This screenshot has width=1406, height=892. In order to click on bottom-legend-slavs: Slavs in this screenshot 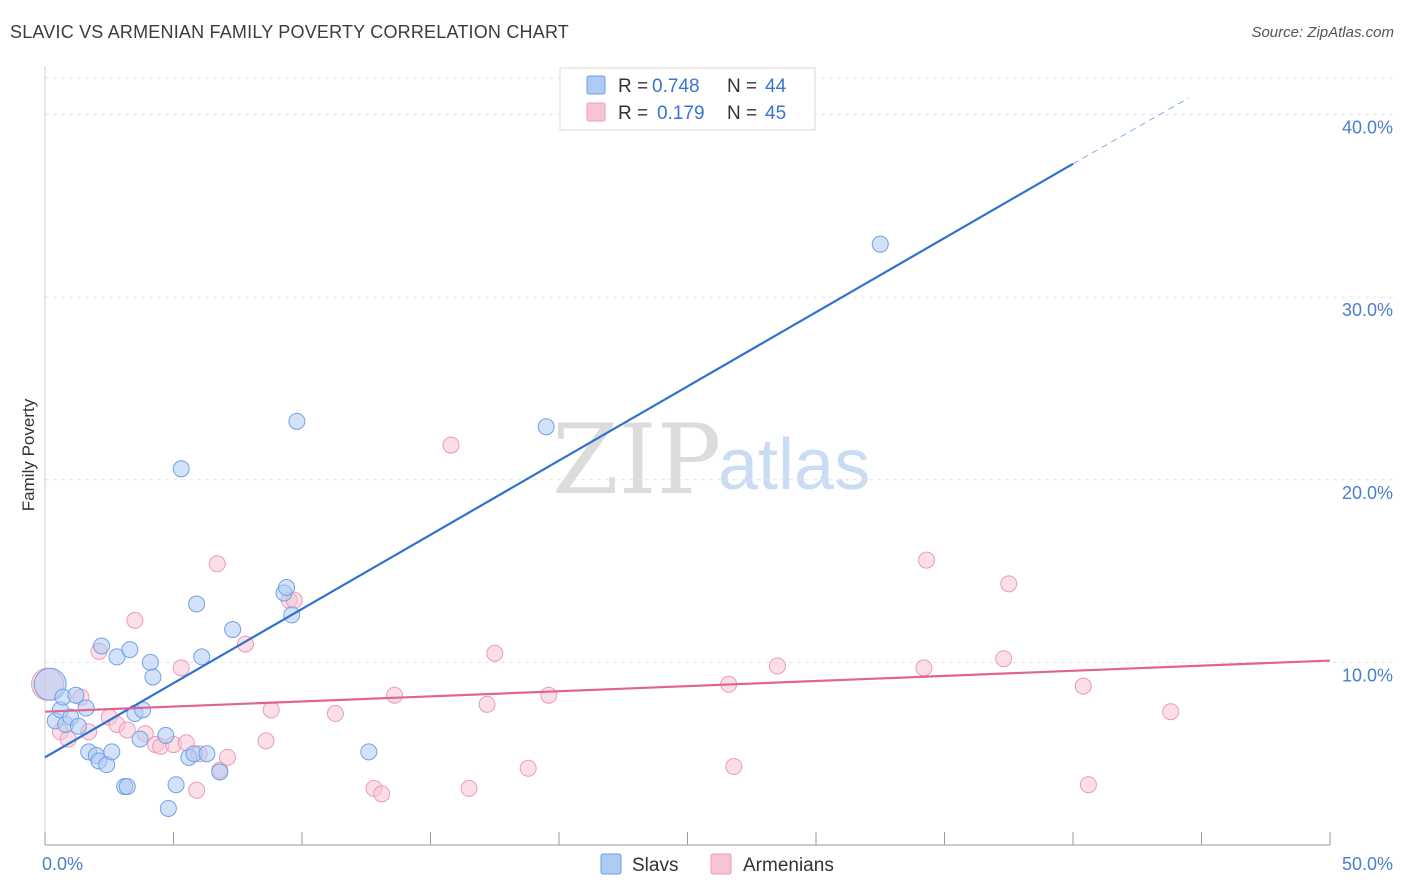, I will do `click(655, 865)`.